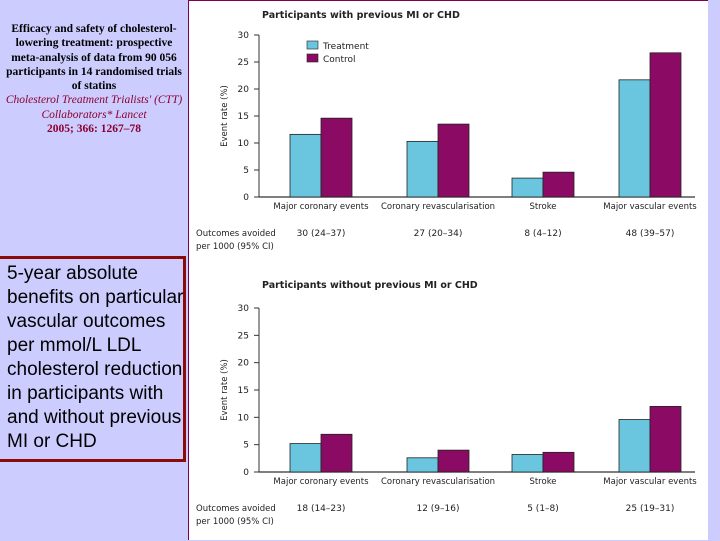  What do you see at coordinates (542, 234) in the screenshot?
I see `outcome-value: 8 (4–12)` at bounding box center [542, 234].